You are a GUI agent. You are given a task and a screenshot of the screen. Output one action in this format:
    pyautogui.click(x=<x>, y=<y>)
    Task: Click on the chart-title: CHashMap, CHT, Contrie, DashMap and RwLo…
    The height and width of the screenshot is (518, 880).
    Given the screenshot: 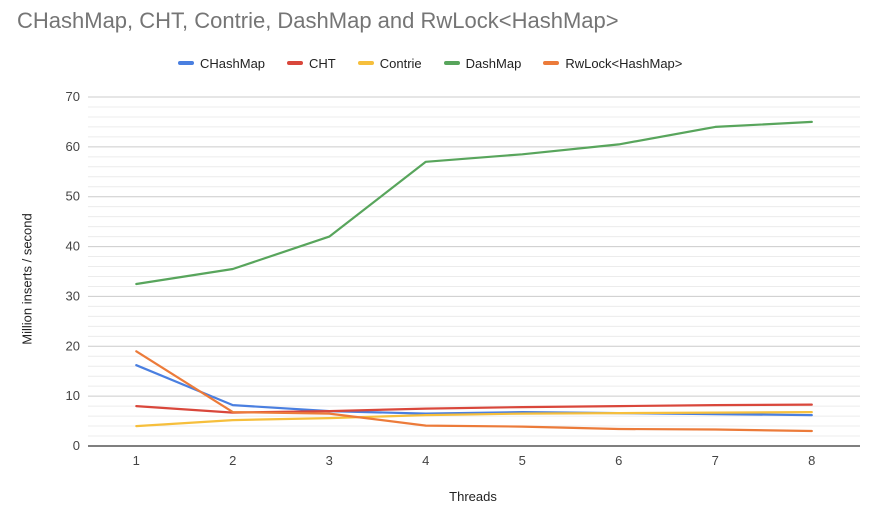 What is the action you would take?
    pyautogui.click(x=318, y=20)
    